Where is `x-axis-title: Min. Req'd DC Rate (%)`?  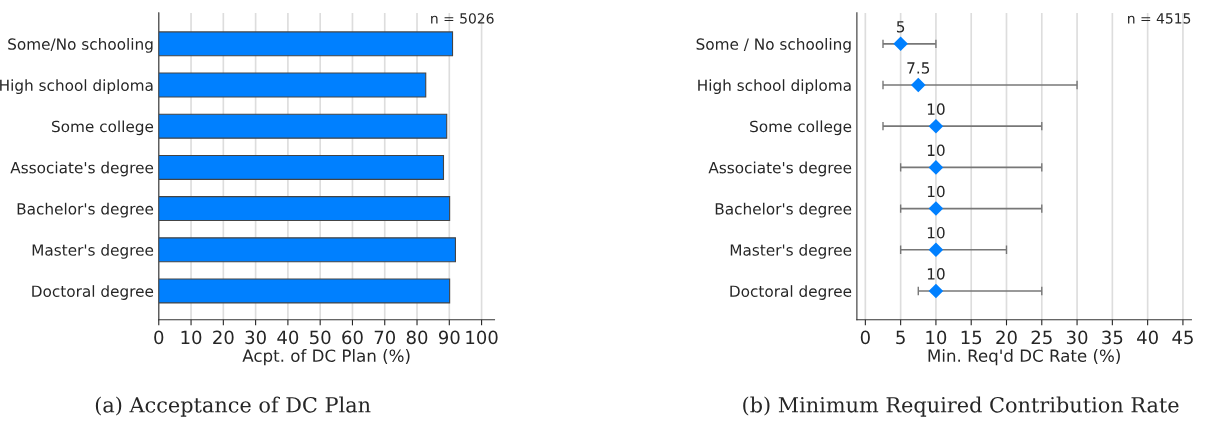
x-axis-title: Min. Req'd DC Rate (%) is located at coordinates (1024, 357).